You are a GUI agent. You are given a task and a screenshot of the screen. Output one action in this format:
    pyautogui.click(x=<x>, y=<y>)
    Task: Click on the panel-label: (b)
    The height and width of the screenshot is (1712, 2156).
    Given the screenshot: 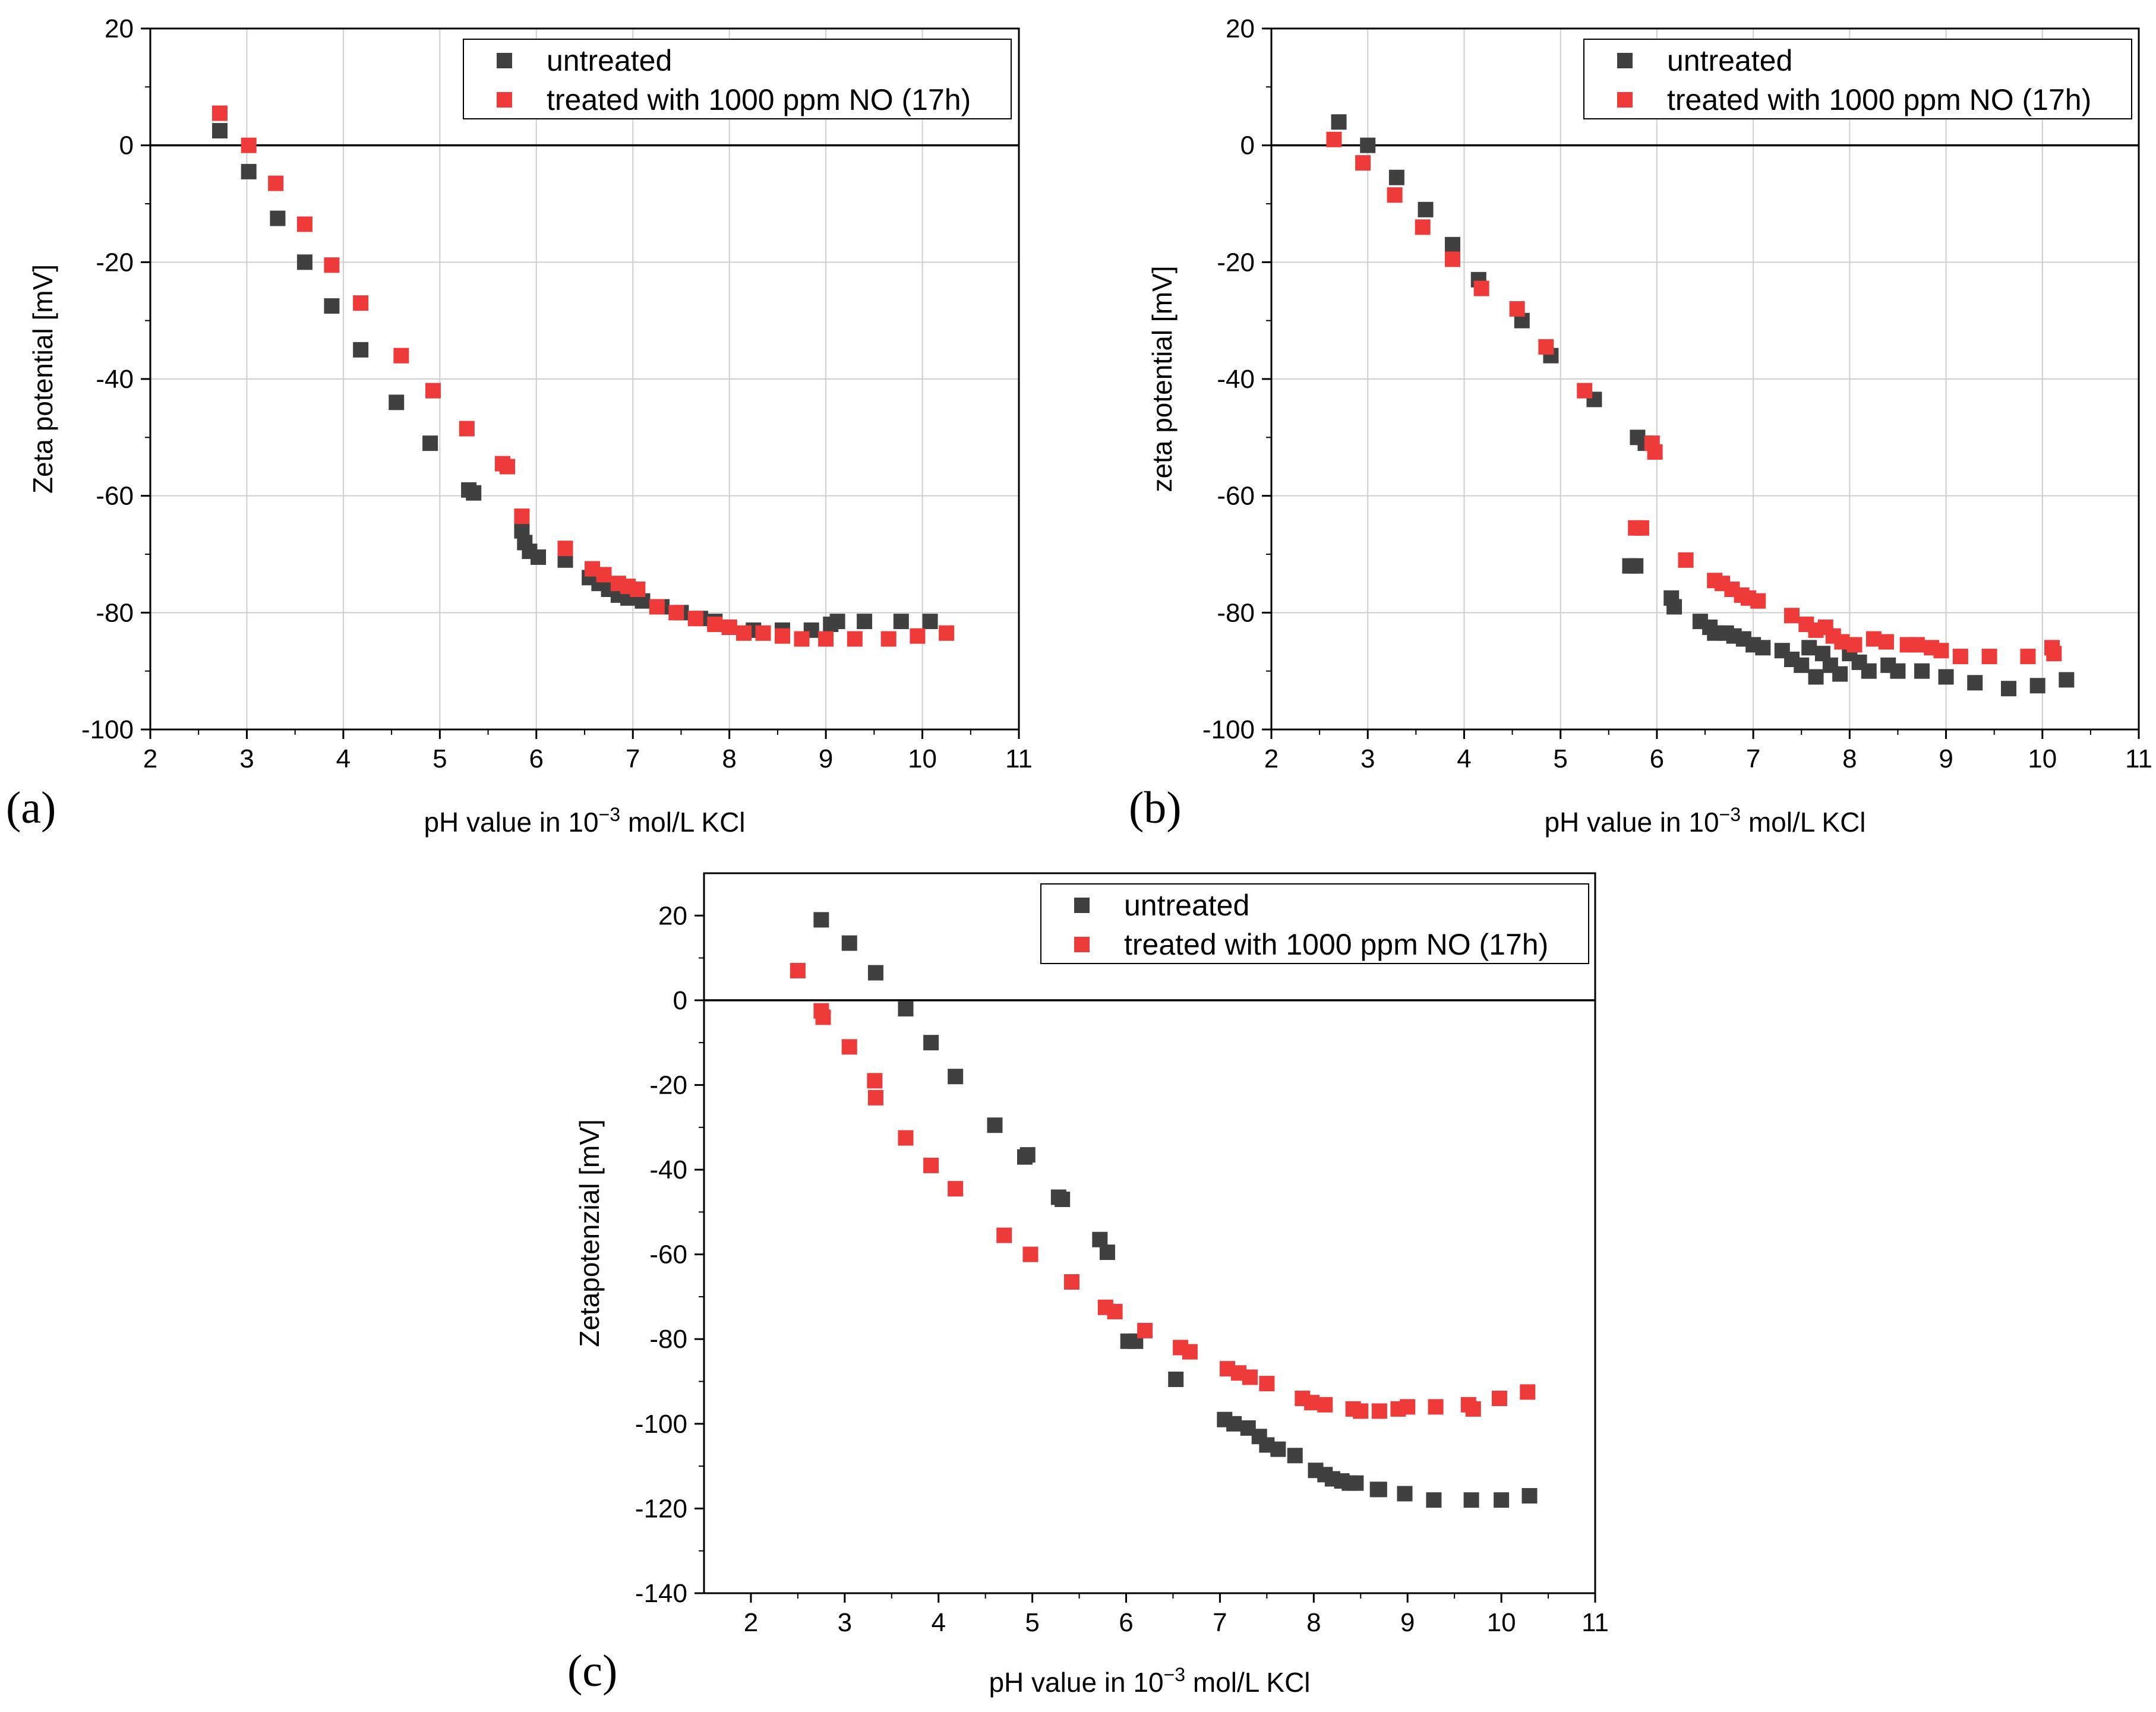 What is the action you would take?
    pyautogui.click(x=1155, y=808)
    